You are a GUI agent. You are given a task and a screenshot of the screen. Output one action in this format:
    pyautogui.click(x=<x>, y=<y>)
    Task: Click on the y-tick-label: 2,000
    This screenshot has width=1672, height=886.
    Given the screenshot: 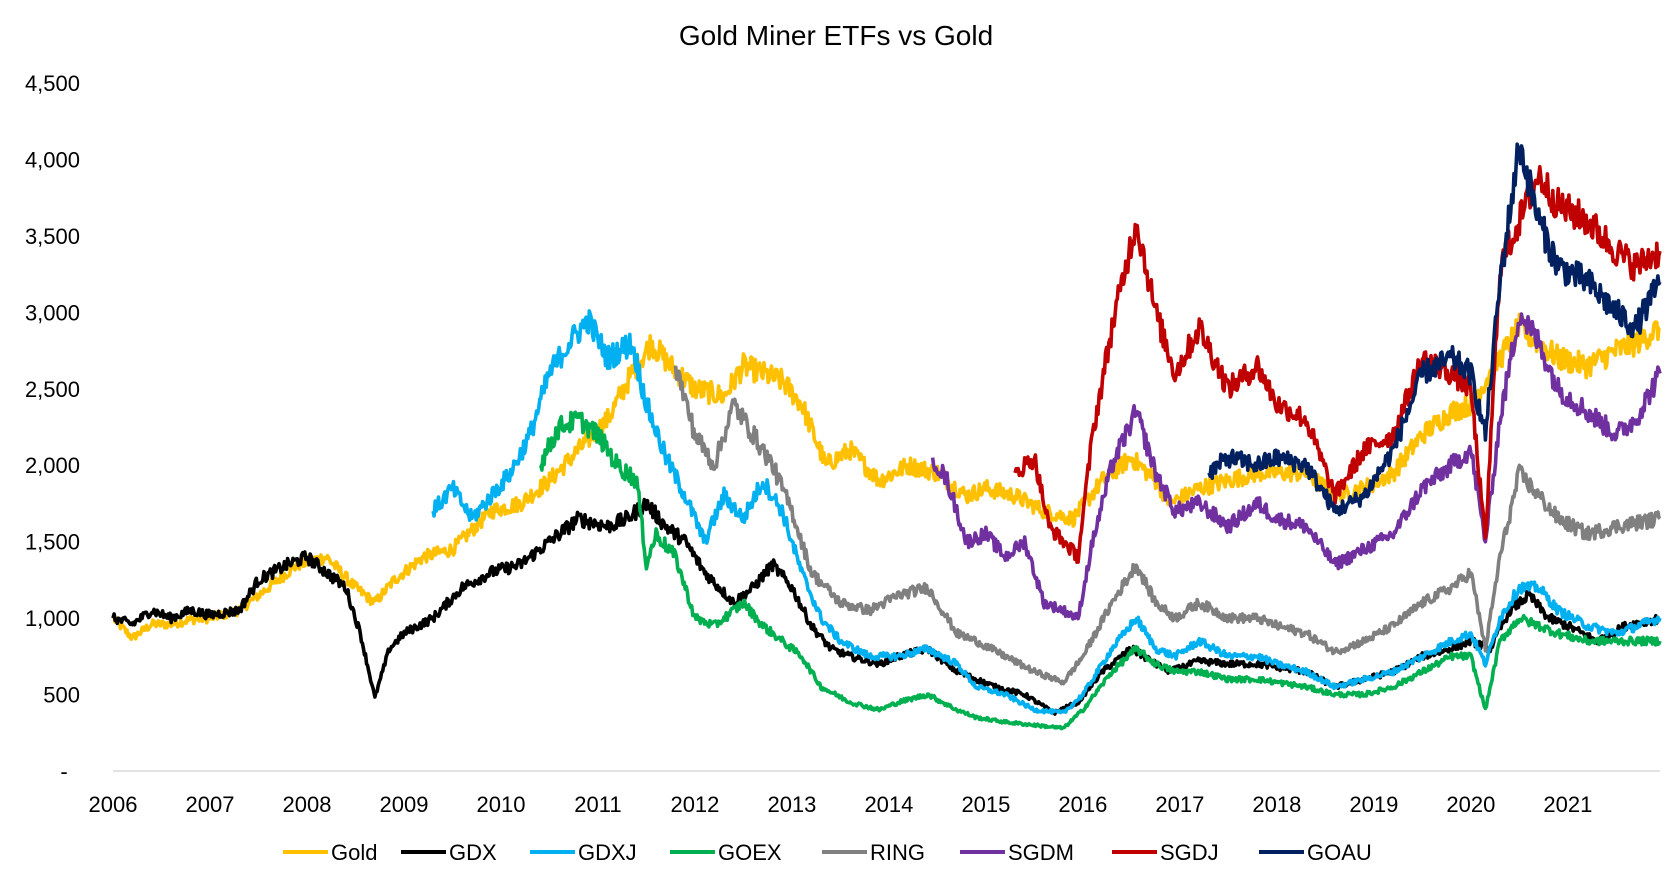 What is the action you would take?
    pyautogui.click(x=52, y=465)
    